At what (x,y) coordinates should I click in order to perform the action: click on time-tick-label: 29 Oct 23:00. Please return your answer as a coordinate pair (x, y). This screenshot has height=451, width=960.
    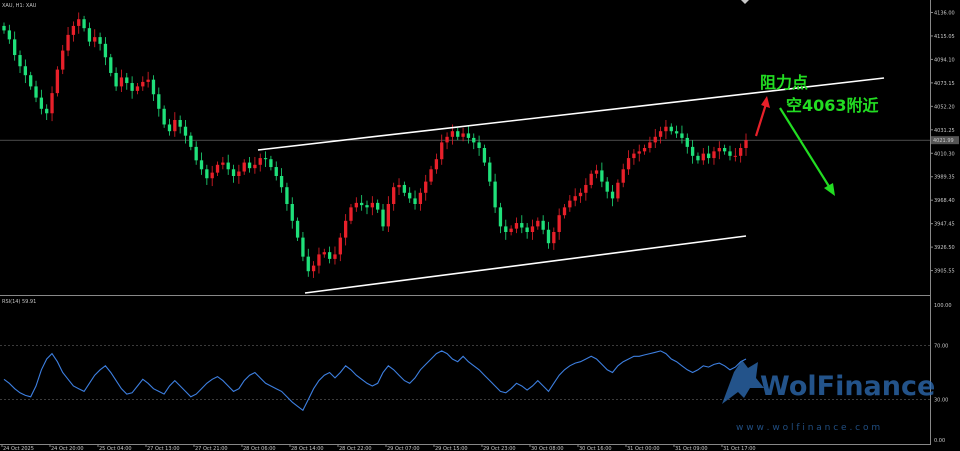
    Looking at the image, I should click on (499, 448).